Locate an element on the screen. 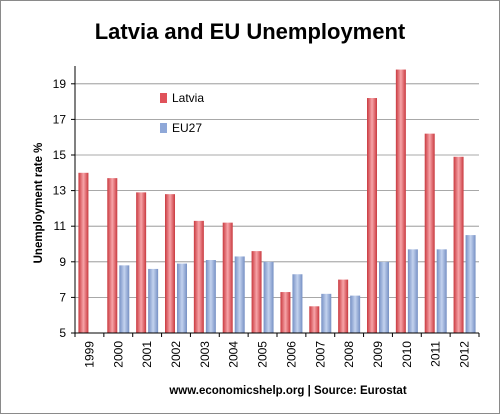  y-tick-label: 19 is located at coordinates (60, 84).